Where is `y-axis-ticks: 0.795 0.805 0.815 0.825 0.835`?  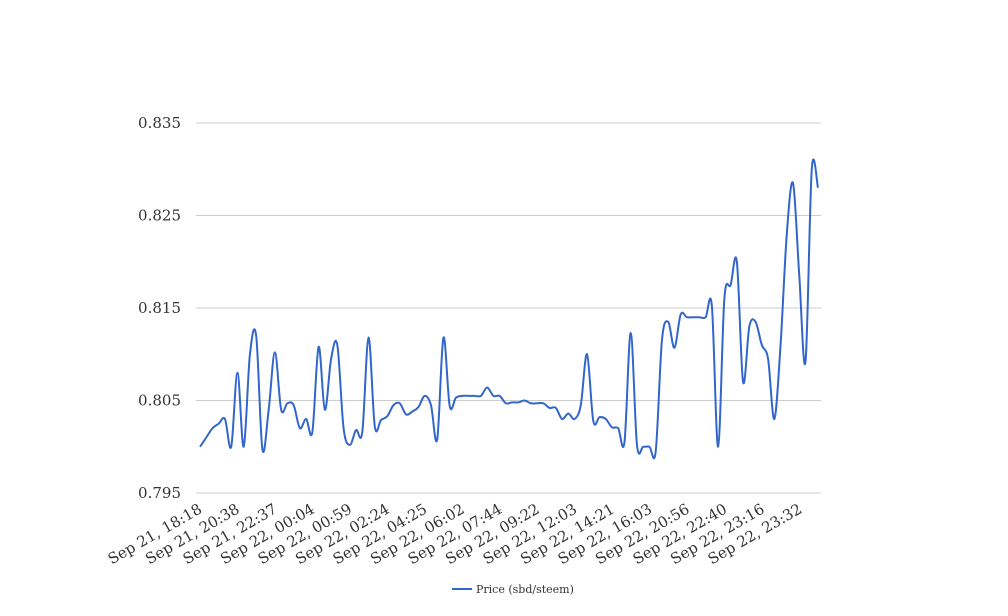
y-axis-ticks: 0.795 0.805 0.815 0.825 0.835 is located at coordinates (159, 308).